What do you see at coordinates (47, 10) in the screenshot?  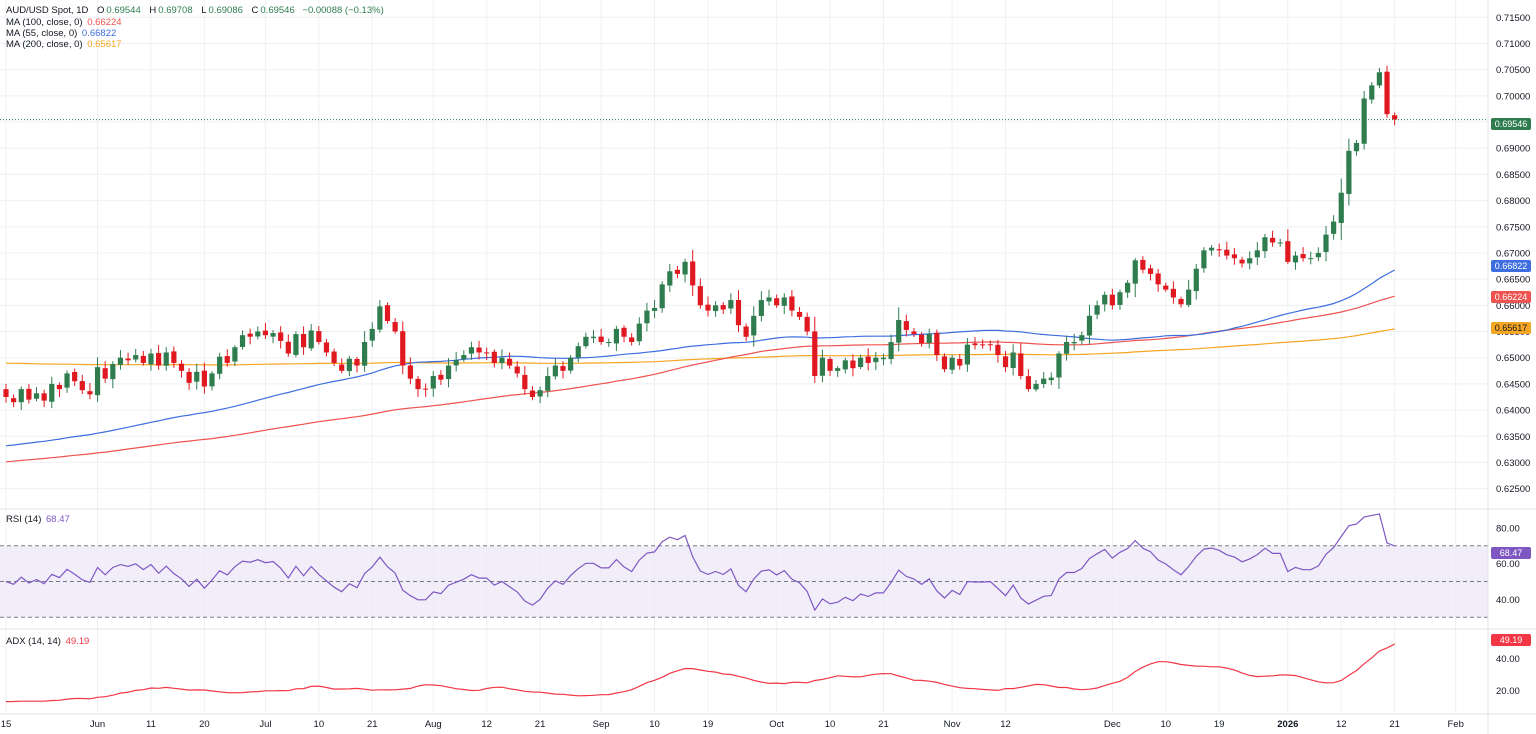 I see `symbol-title: AUD/USD Spot, 1D` at bounding box center [47, 10].